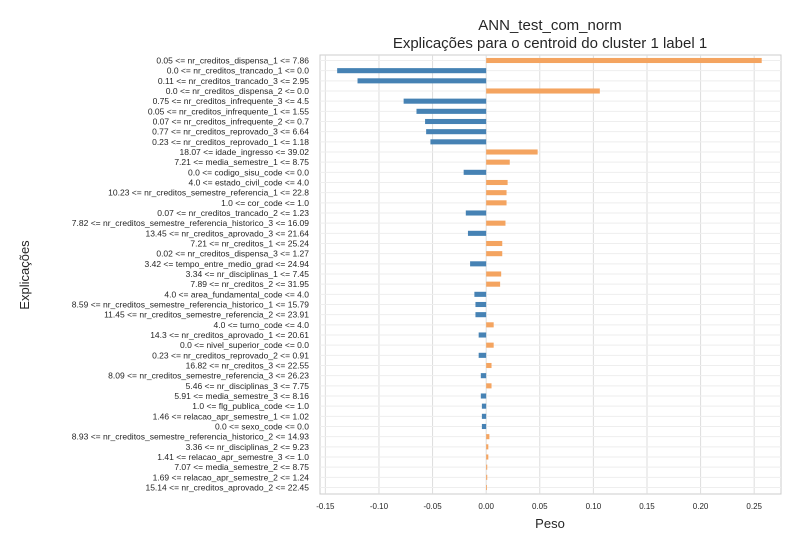 The width and height of the screenshot is (800, 550). Describe the element at coordinates (245, 152) in the screenshot. I see `y-tick-label: 18.07 <= idade_ingresso <= 39.02` at that location.